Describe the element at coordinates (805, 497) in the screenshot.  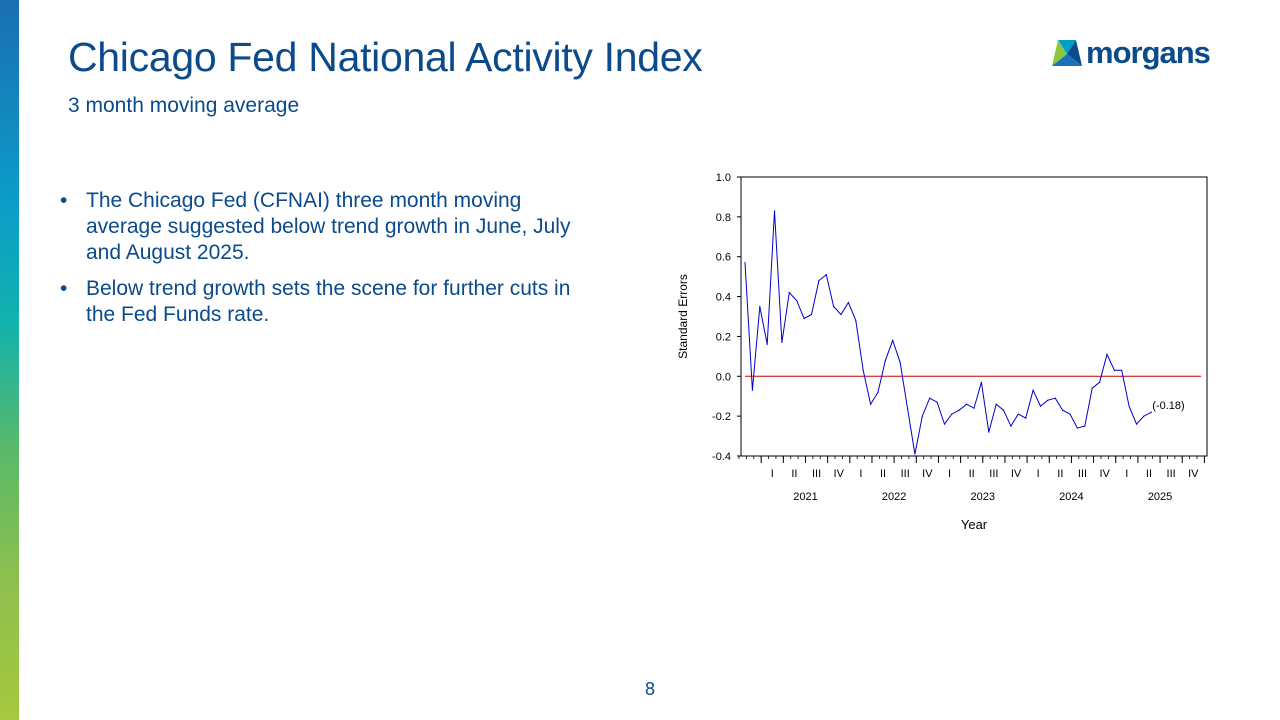
I see `x-year-label: 2021` at that location.